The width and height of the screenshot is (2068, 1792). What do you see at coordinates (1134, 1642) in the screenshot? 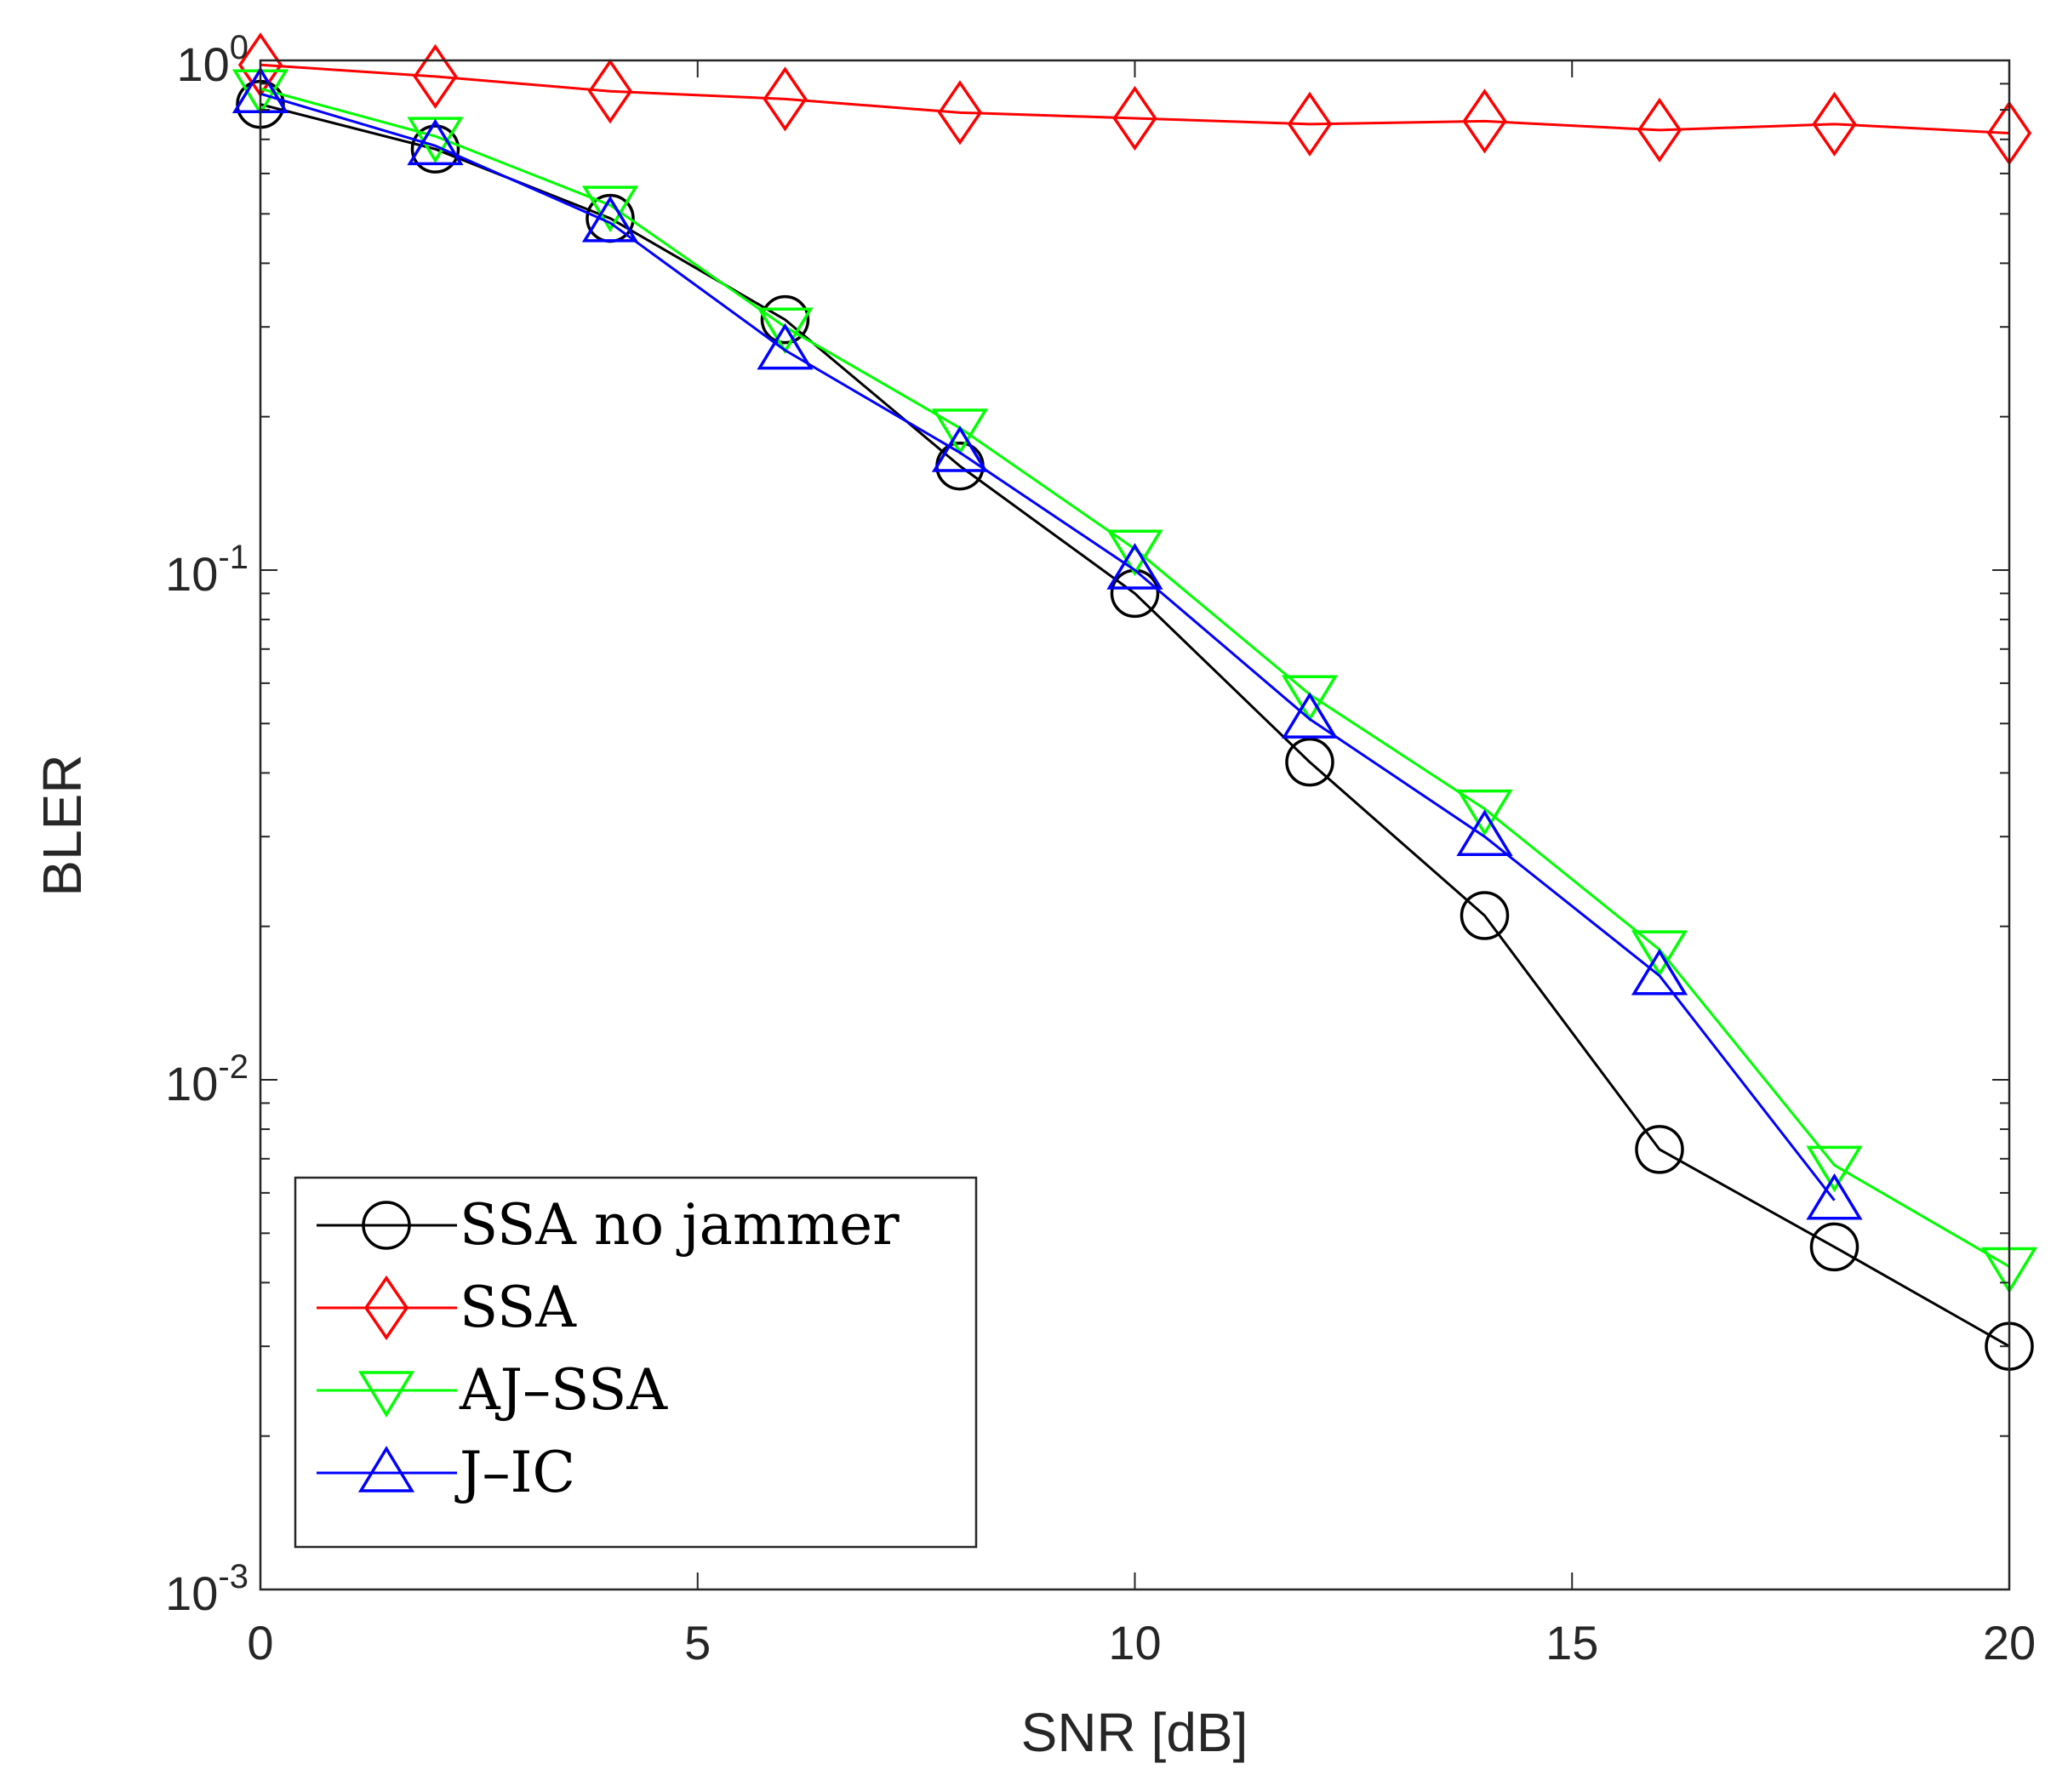
I see `x-tick-label: 10` at bounding box center [1134, 1642].